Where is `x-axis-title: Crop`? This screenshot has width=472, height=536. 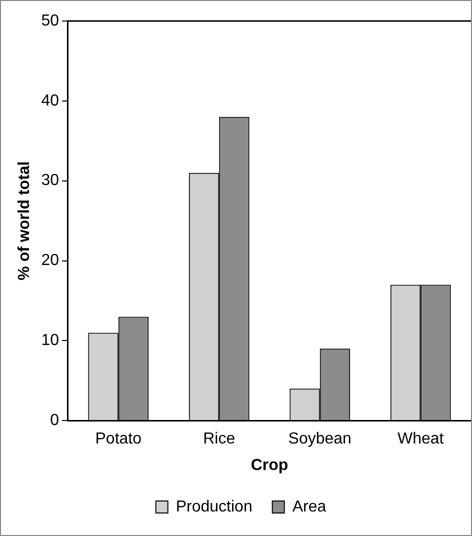 x-axis-title: Crop is located at coordinates (269, 465).